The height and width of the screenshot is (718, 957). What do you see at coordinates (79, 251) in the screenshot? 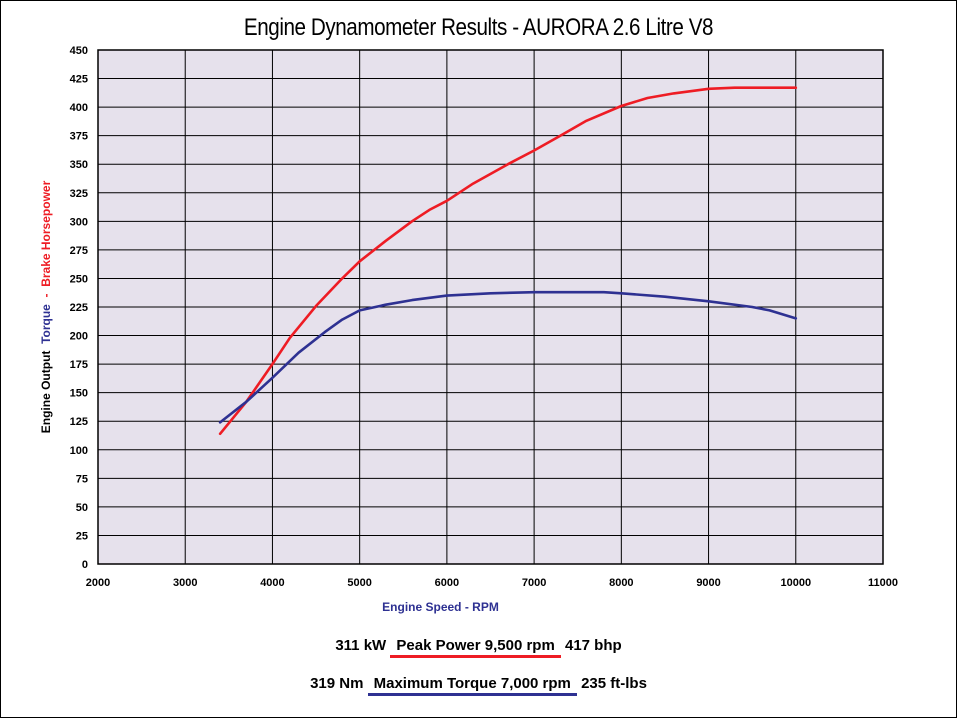
I see `y-tick-label: 275` at bounding box center [79, 251].